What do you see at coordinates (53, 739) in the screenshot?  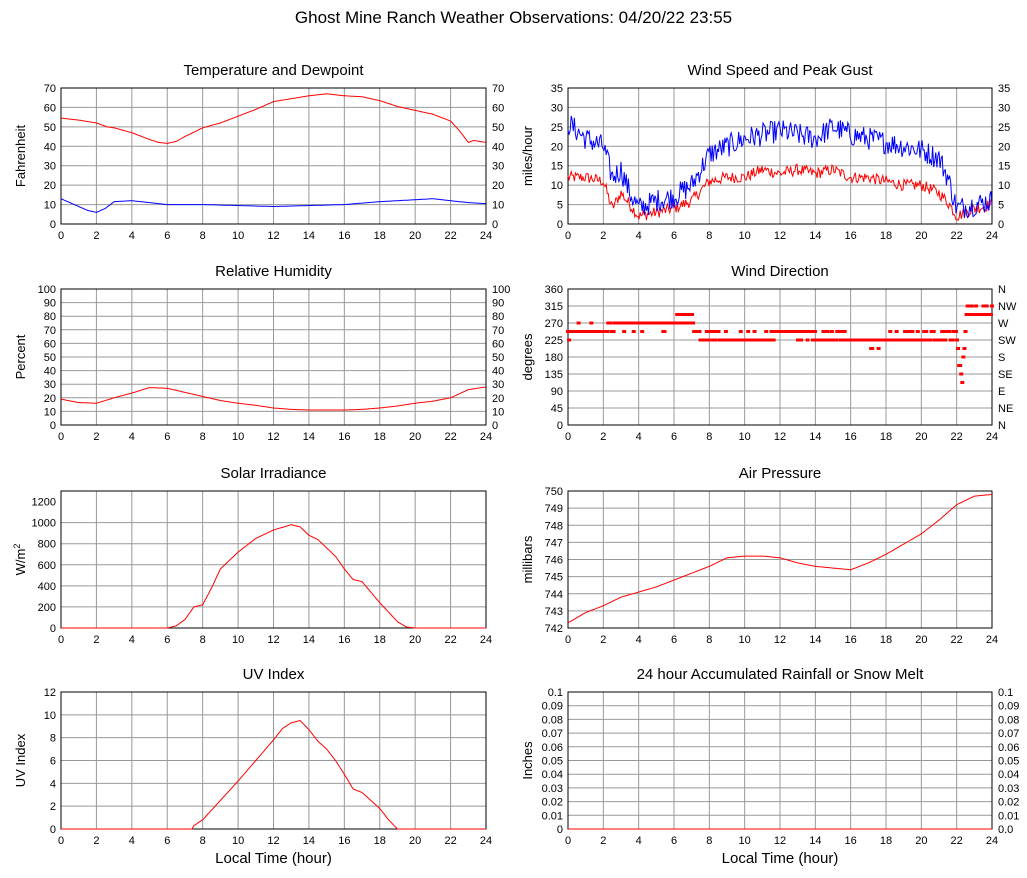 I see `y-tick-label: 8` at bounding box center [53, 739].